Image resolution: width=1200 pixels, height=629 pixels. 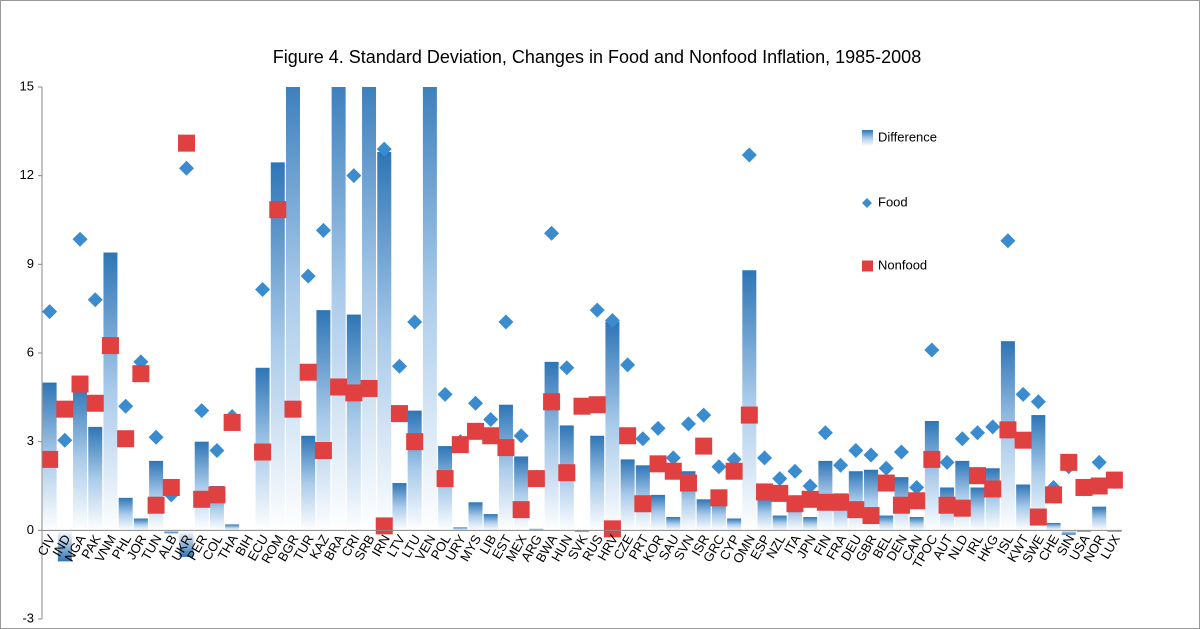 What do you see at coordinates (27, 85) in the screenshot?
I see `y-tick-label: 15` at bounding box center [27, 85].